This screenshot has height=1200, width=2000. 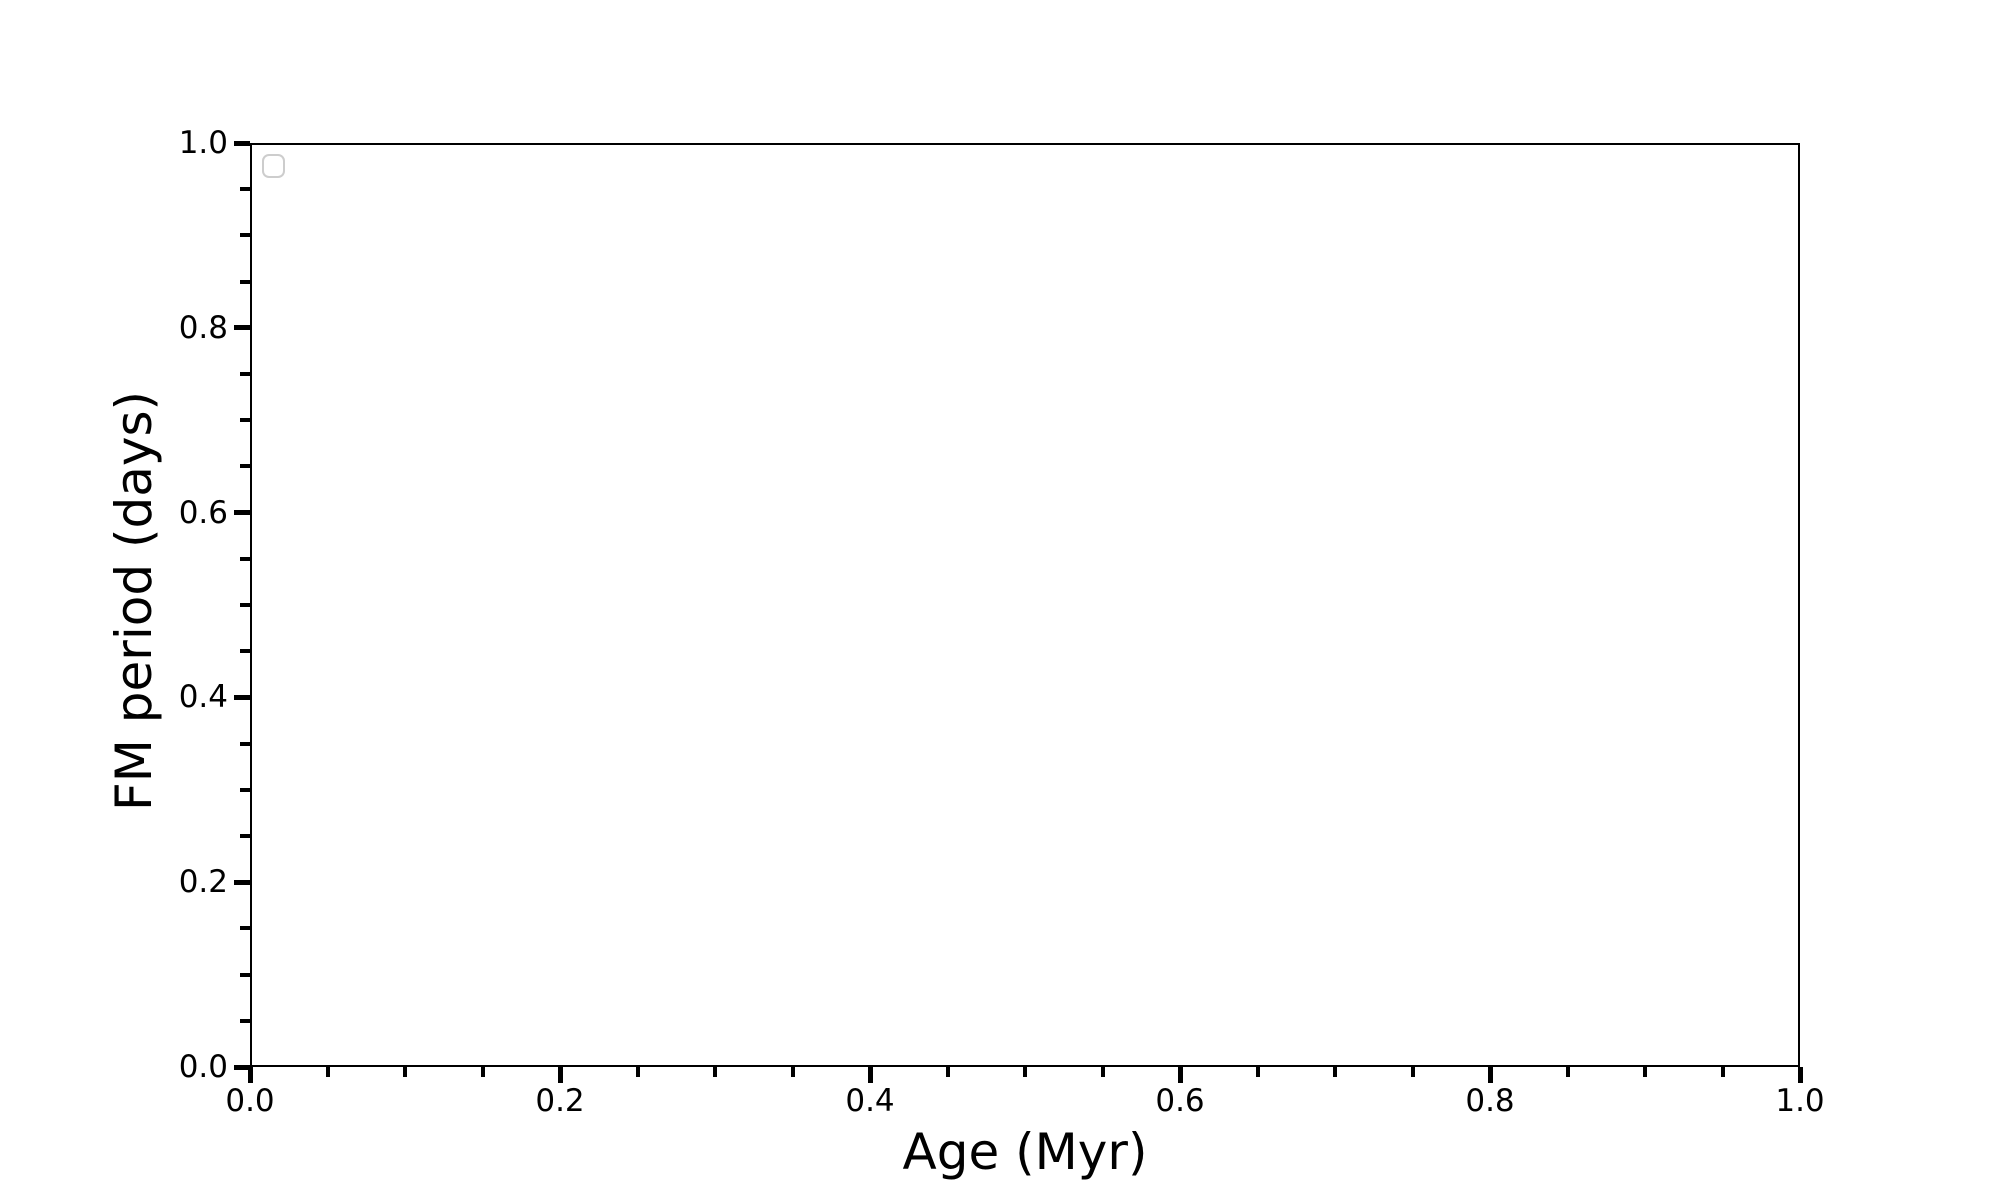 I want to click on x-tick-label: 0.6, so click(x=1180, y=1101).